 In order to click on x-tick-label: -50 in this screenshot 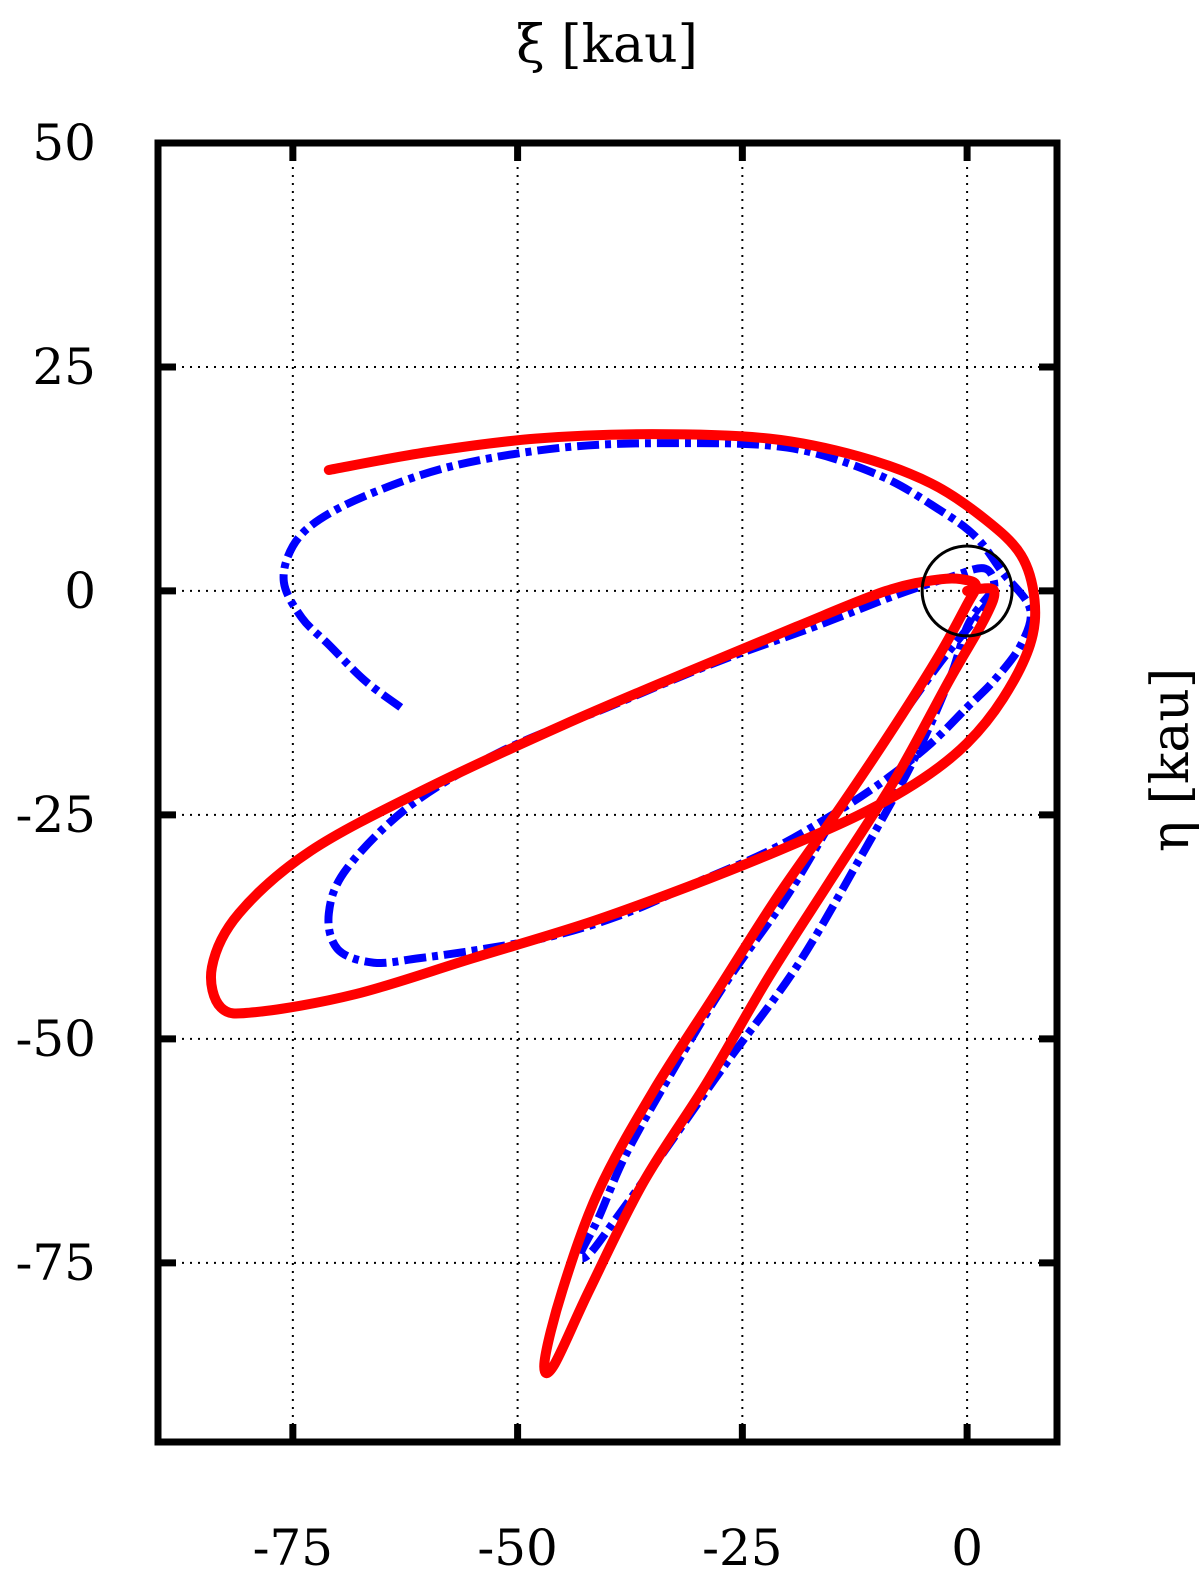, I will do `click(517, 1546)`.